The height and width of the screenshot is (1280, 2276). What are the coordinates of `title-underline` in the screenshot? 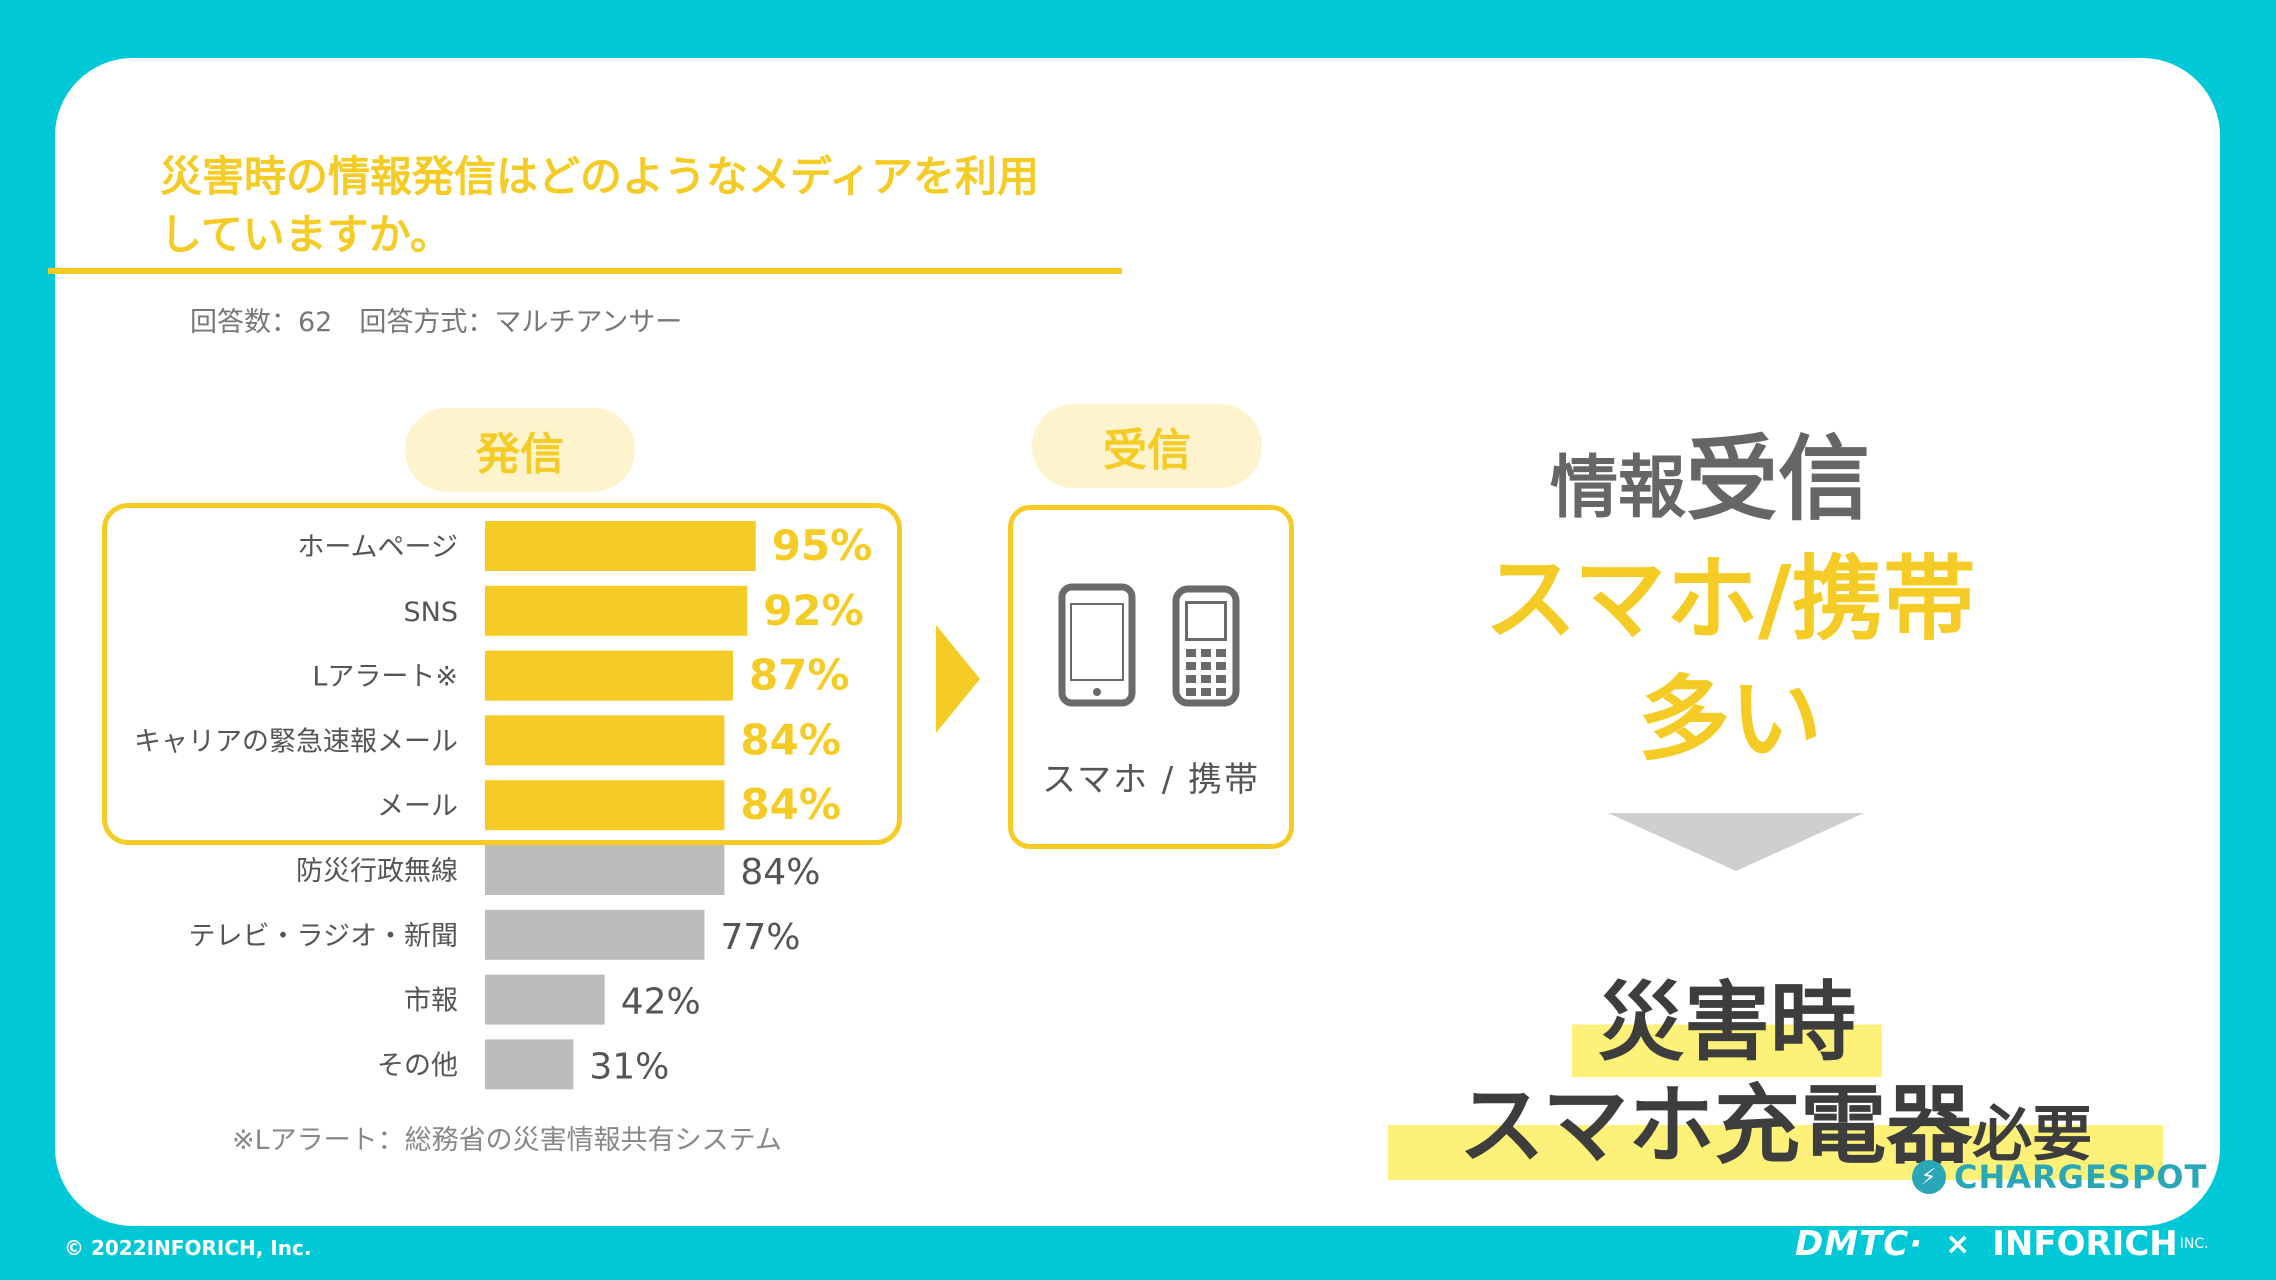 It's located at (585, 271).